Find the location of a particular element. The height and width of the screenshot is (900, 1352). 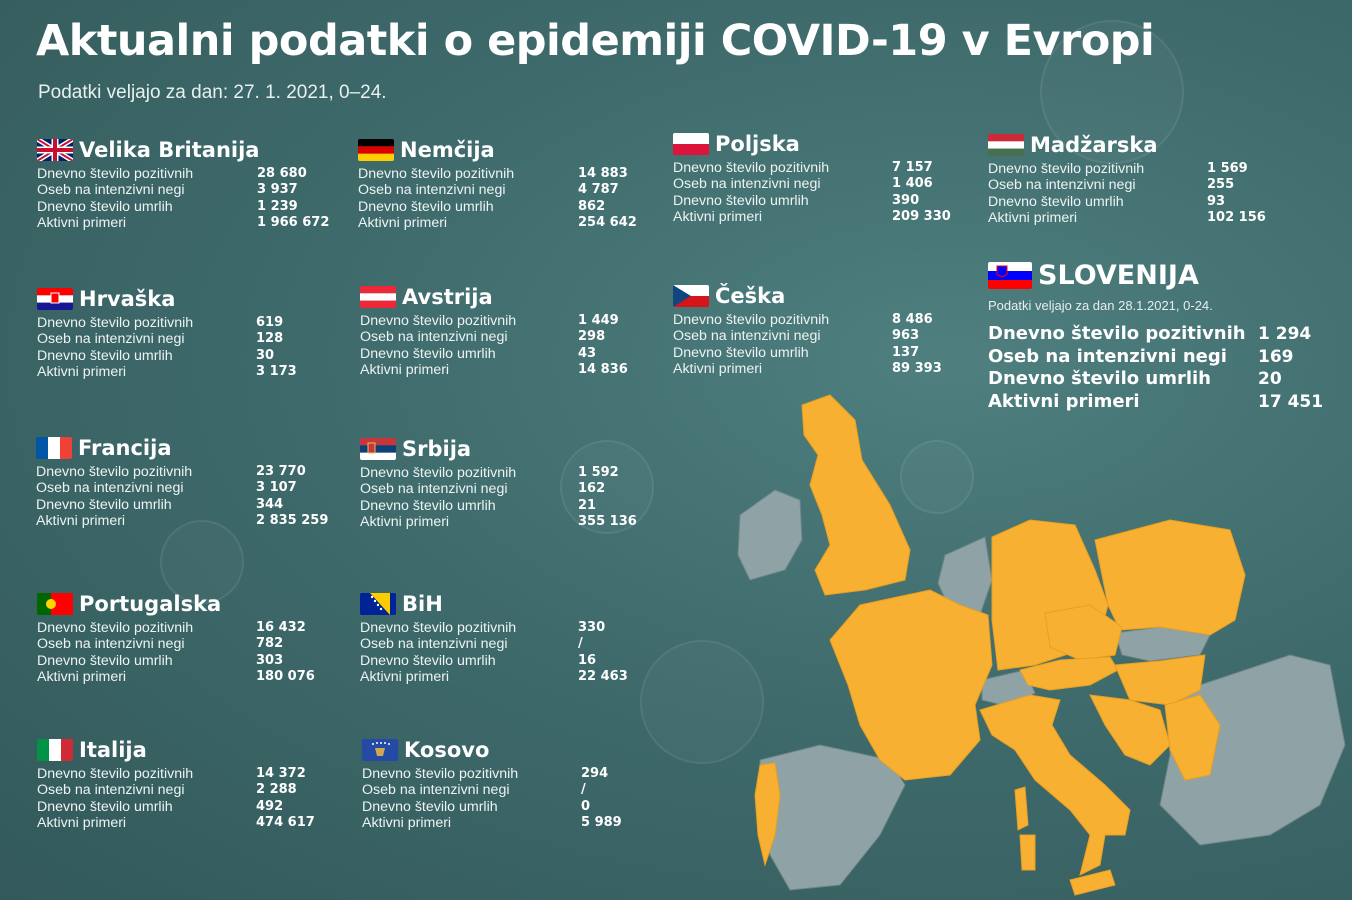

country-name: BiH is located at coordinates (422, 604).